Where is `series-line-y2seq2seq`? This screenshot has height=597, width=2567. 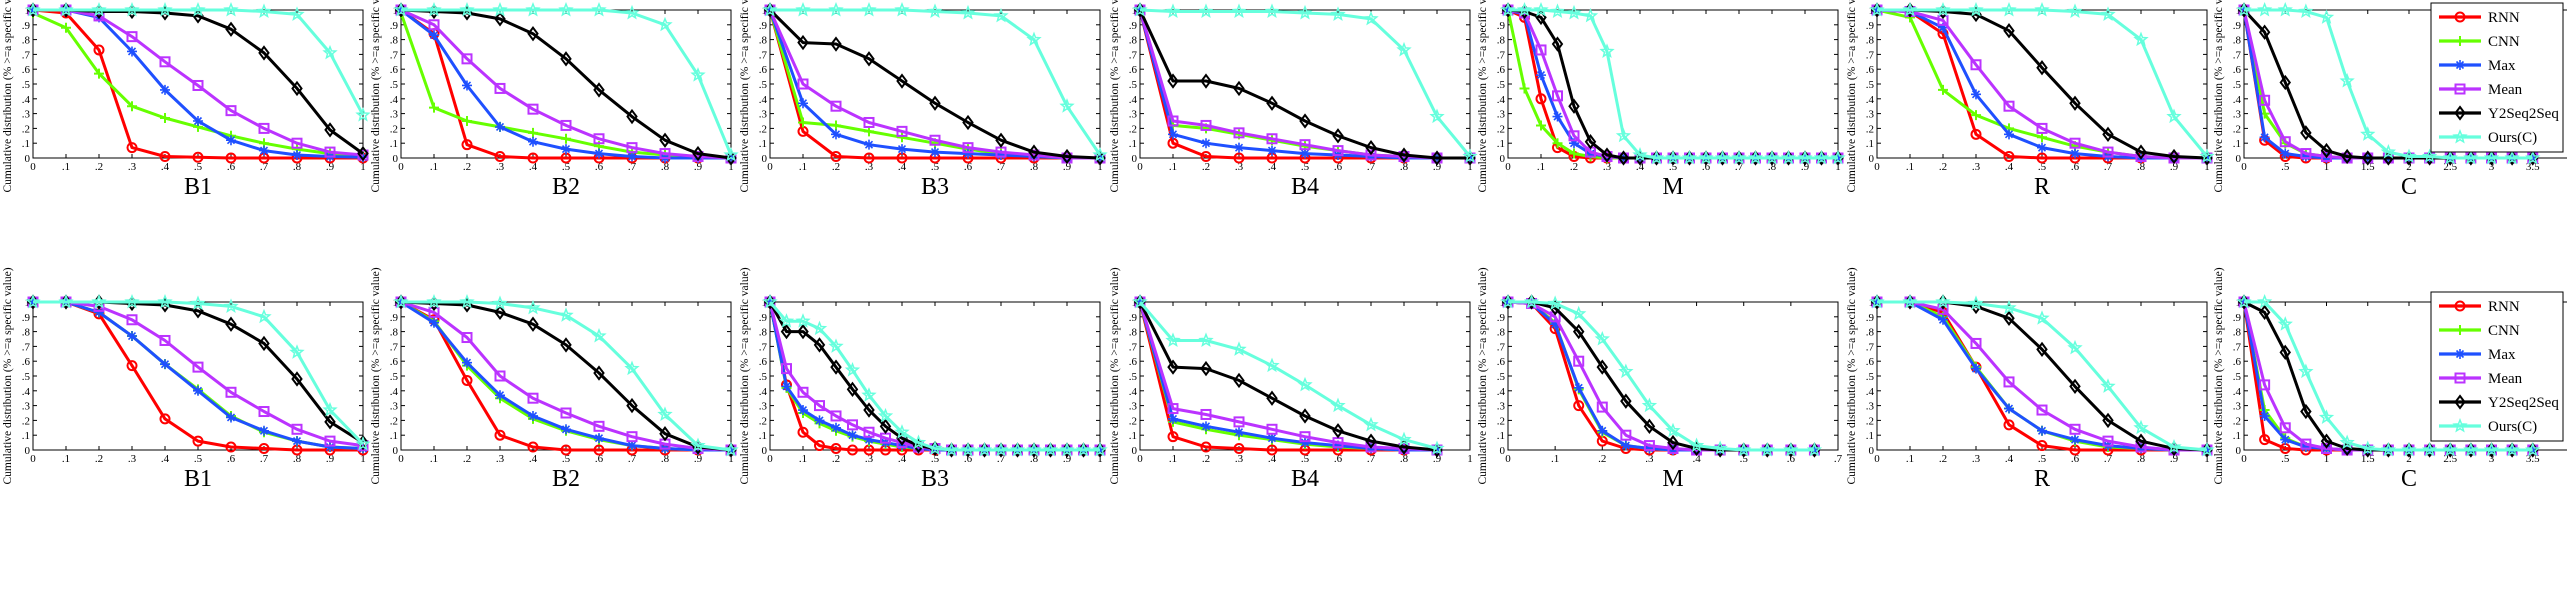
series-line-y2seq2seq is located at coordinates (1304, 84).